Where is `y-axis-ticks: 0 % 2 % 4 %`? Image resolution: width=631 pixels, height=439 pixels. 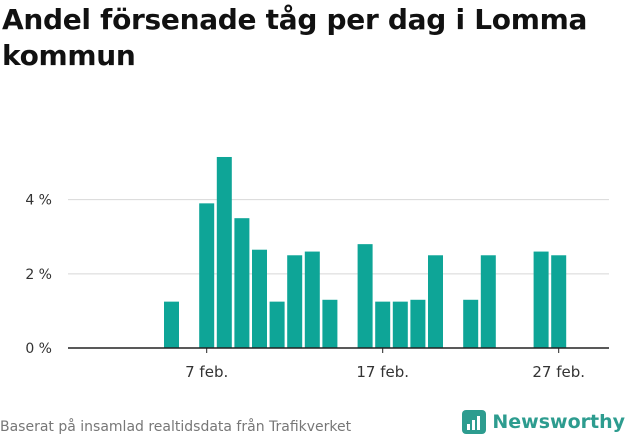 y-axis-ticks: 0 % 2 % 4 % is located at coordinates (38, 275).